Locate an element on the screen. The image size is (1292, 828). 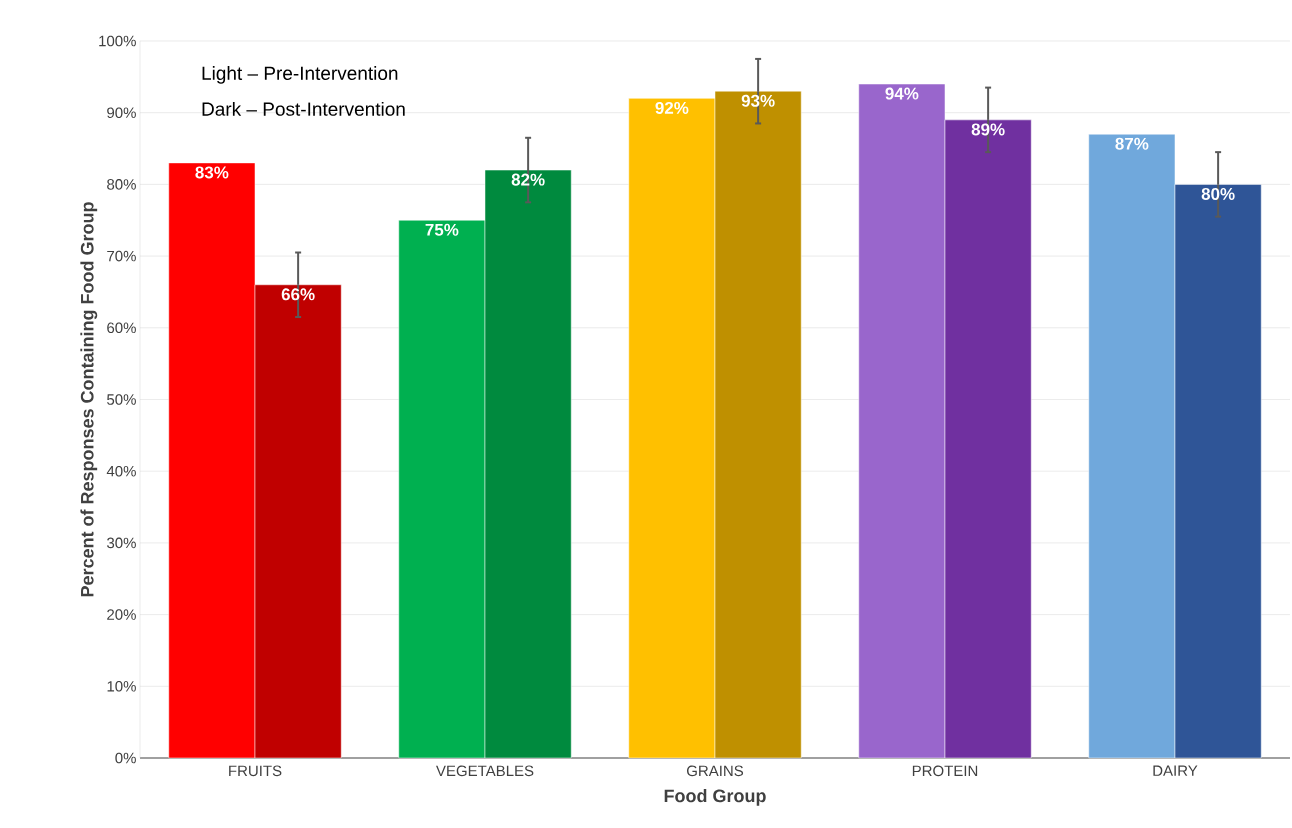
x-tick-label: FRUITS is located at coordinates (255, 771).